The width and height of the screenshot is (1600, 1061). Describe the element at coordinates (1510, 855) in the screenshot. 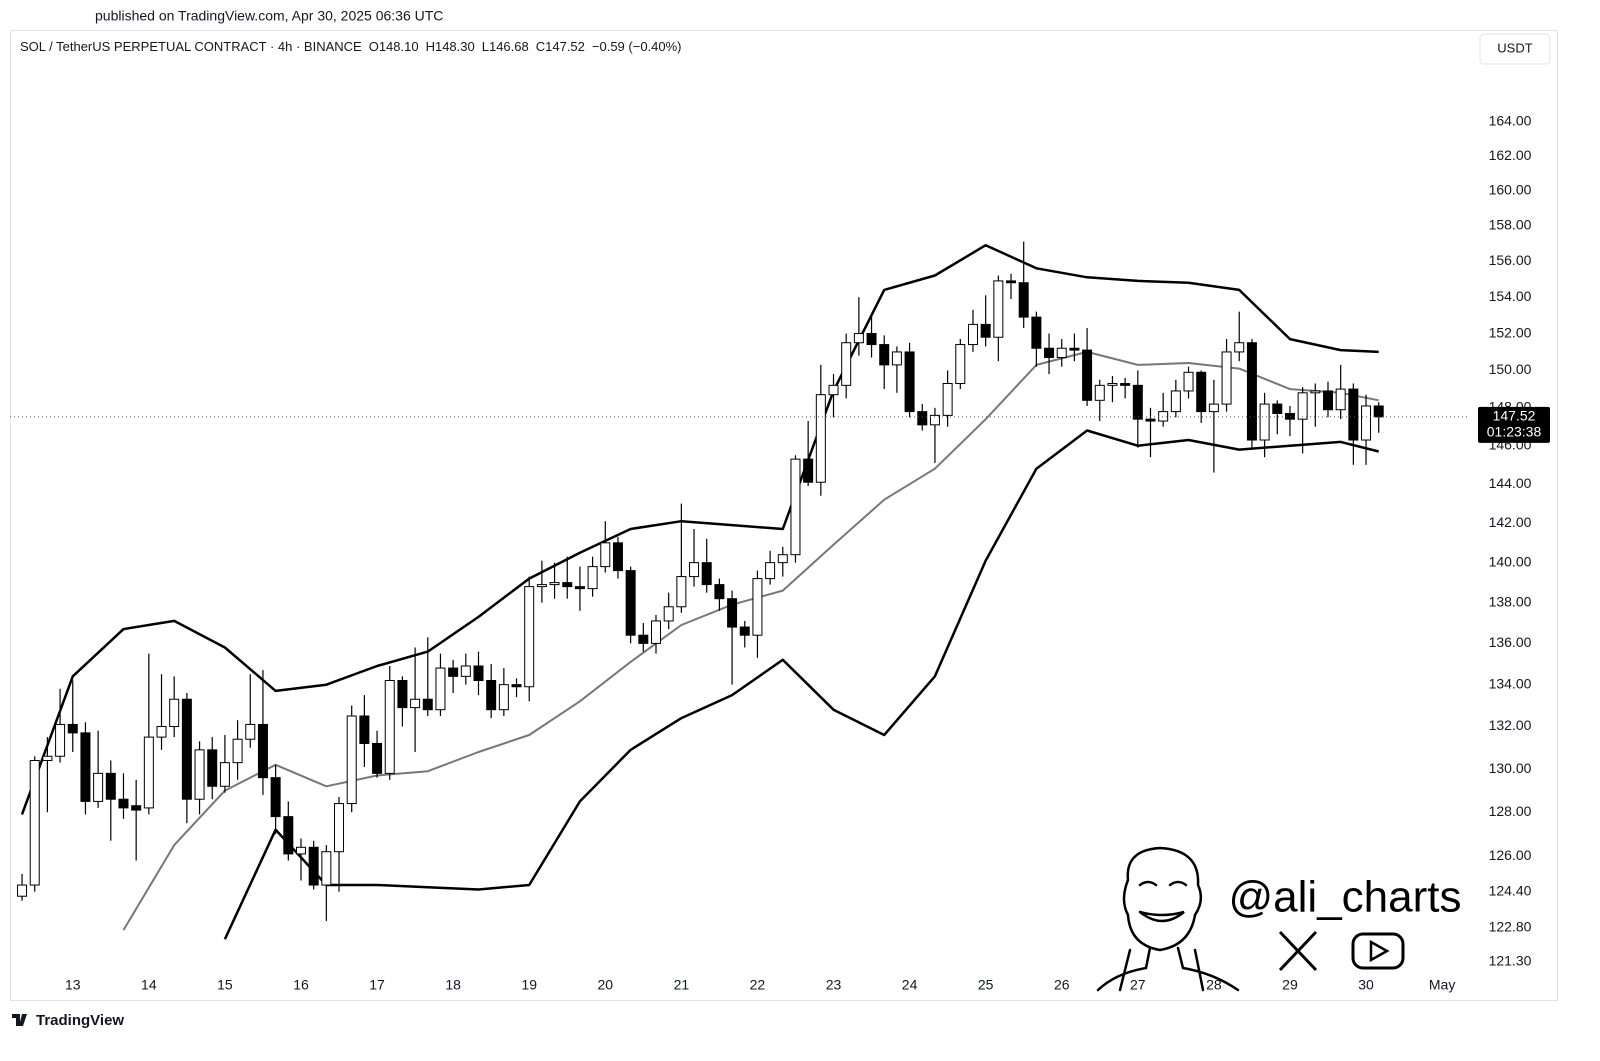

I see `y-tick-label: 126.00` at that location.